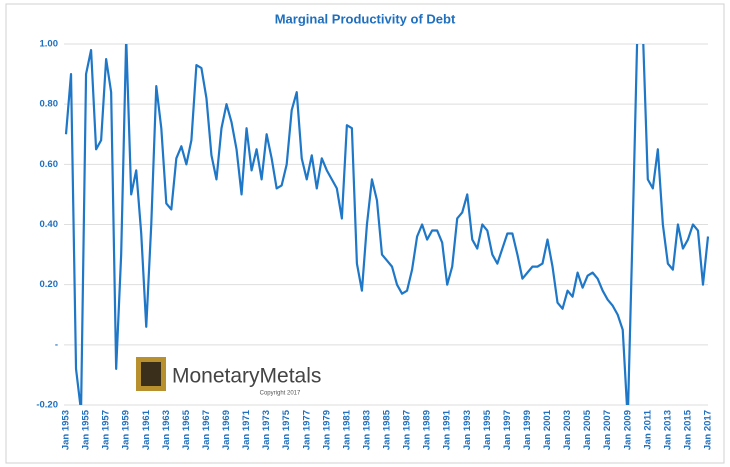 Image resolution: width=730 pixels, height=467 pixels. What do you see at coordinates (226, 430) in the screenshot?
I see `x-tick-label: Jan 1969` at bounding box center [226, 430].